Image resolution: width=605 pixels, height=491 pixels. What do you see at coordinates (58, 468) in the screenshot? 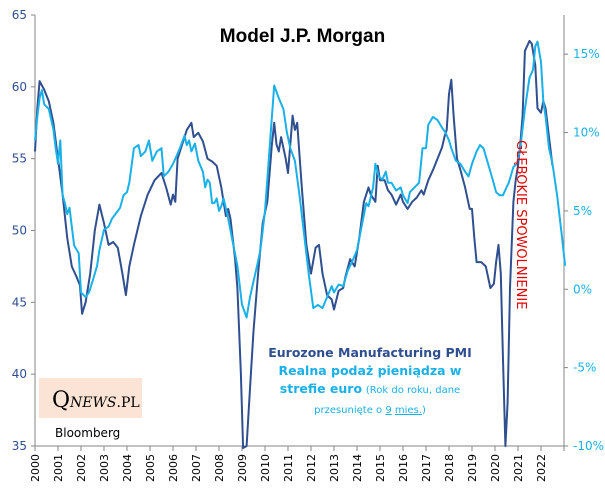
I see `x-tick-label: 2001` at bounding box center [58, 468].